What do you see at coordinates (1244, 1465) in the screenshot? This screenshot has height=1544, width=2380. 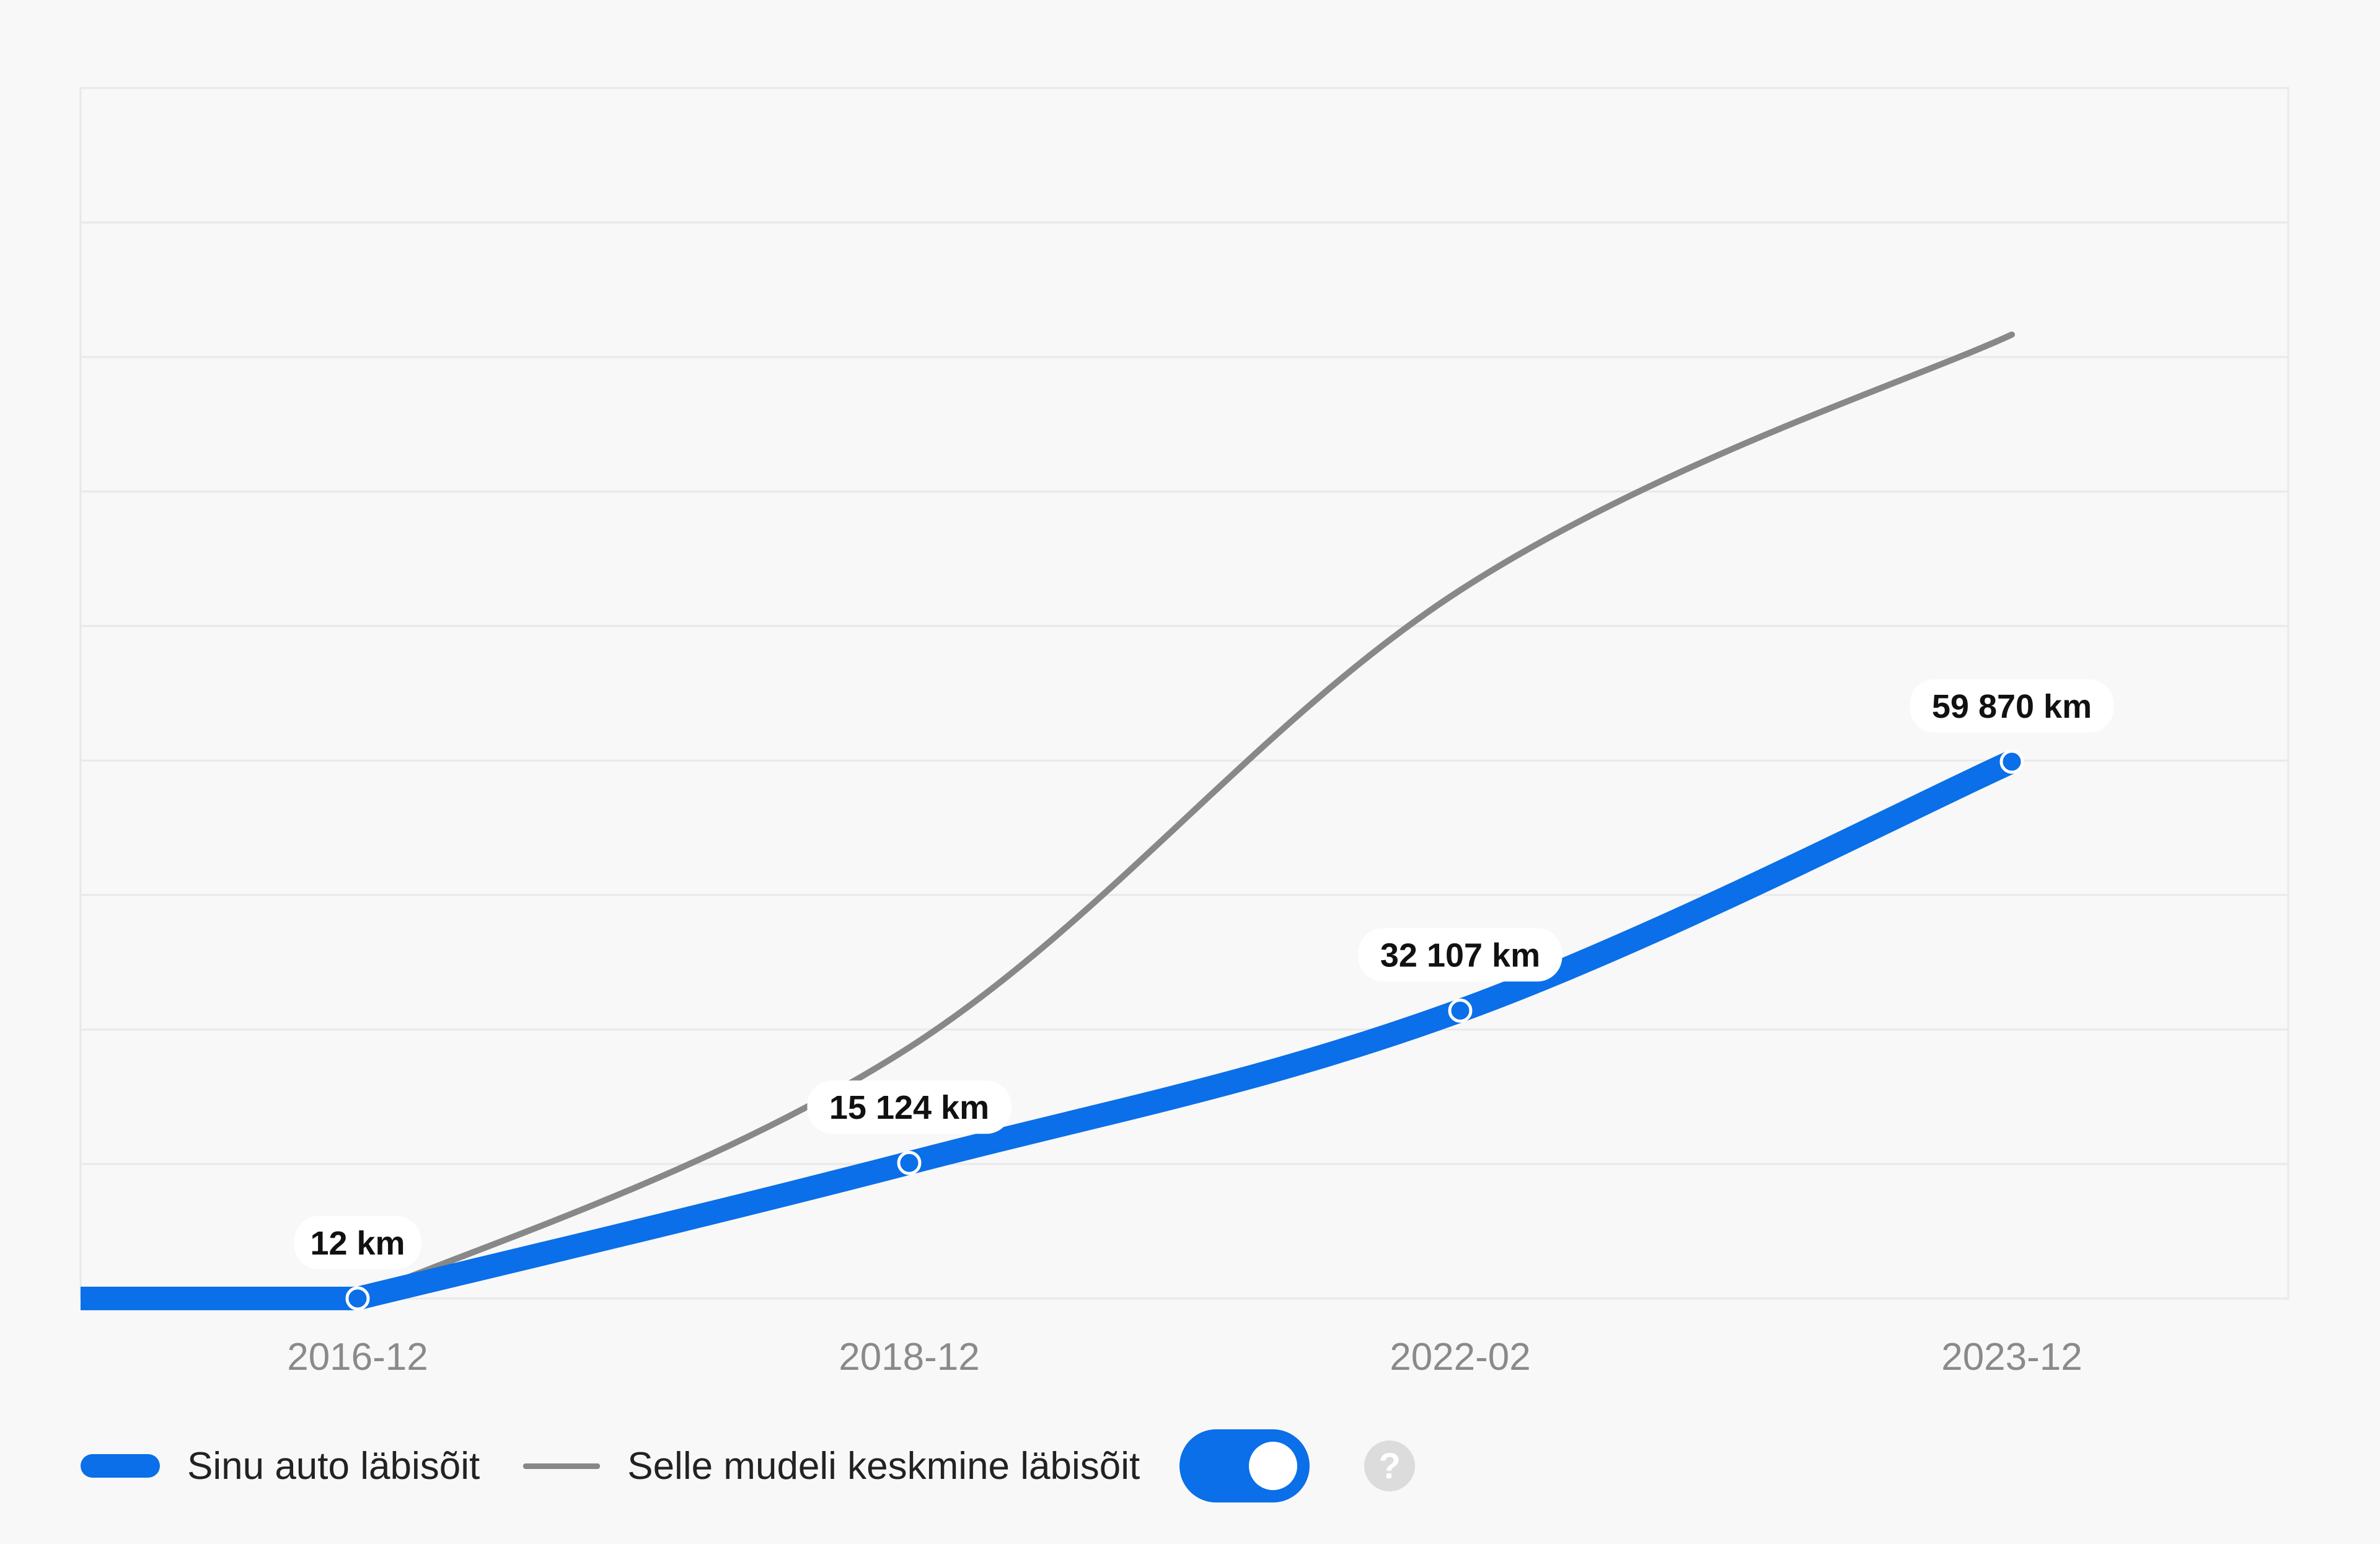 I see `model-average-toggle` at bounding box center [1244, 1465].